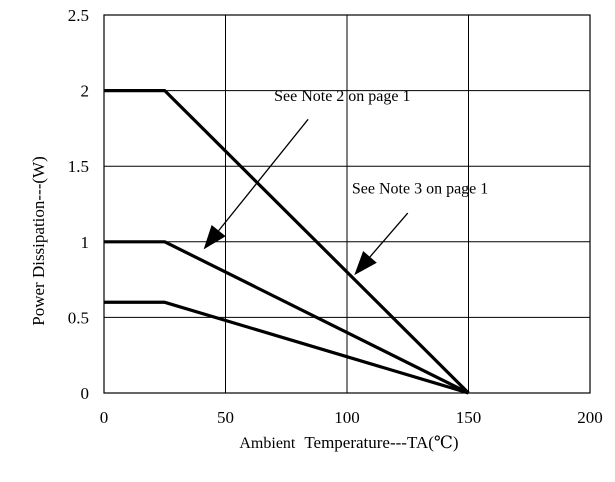 This screenshot has width=615, height=482. What do you see at coordinates (78, 15) in the screenshot?
I see `y-tick-label-5: 2.5` at bounding box center [78, 15].